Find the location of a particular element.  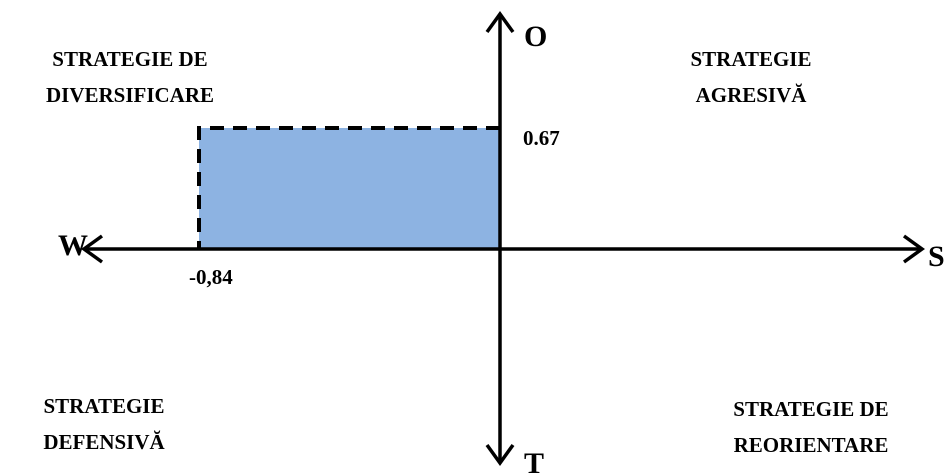

quadrant-top-right-line-2: AGRESIVĂ is located at coordinates (752, 95).